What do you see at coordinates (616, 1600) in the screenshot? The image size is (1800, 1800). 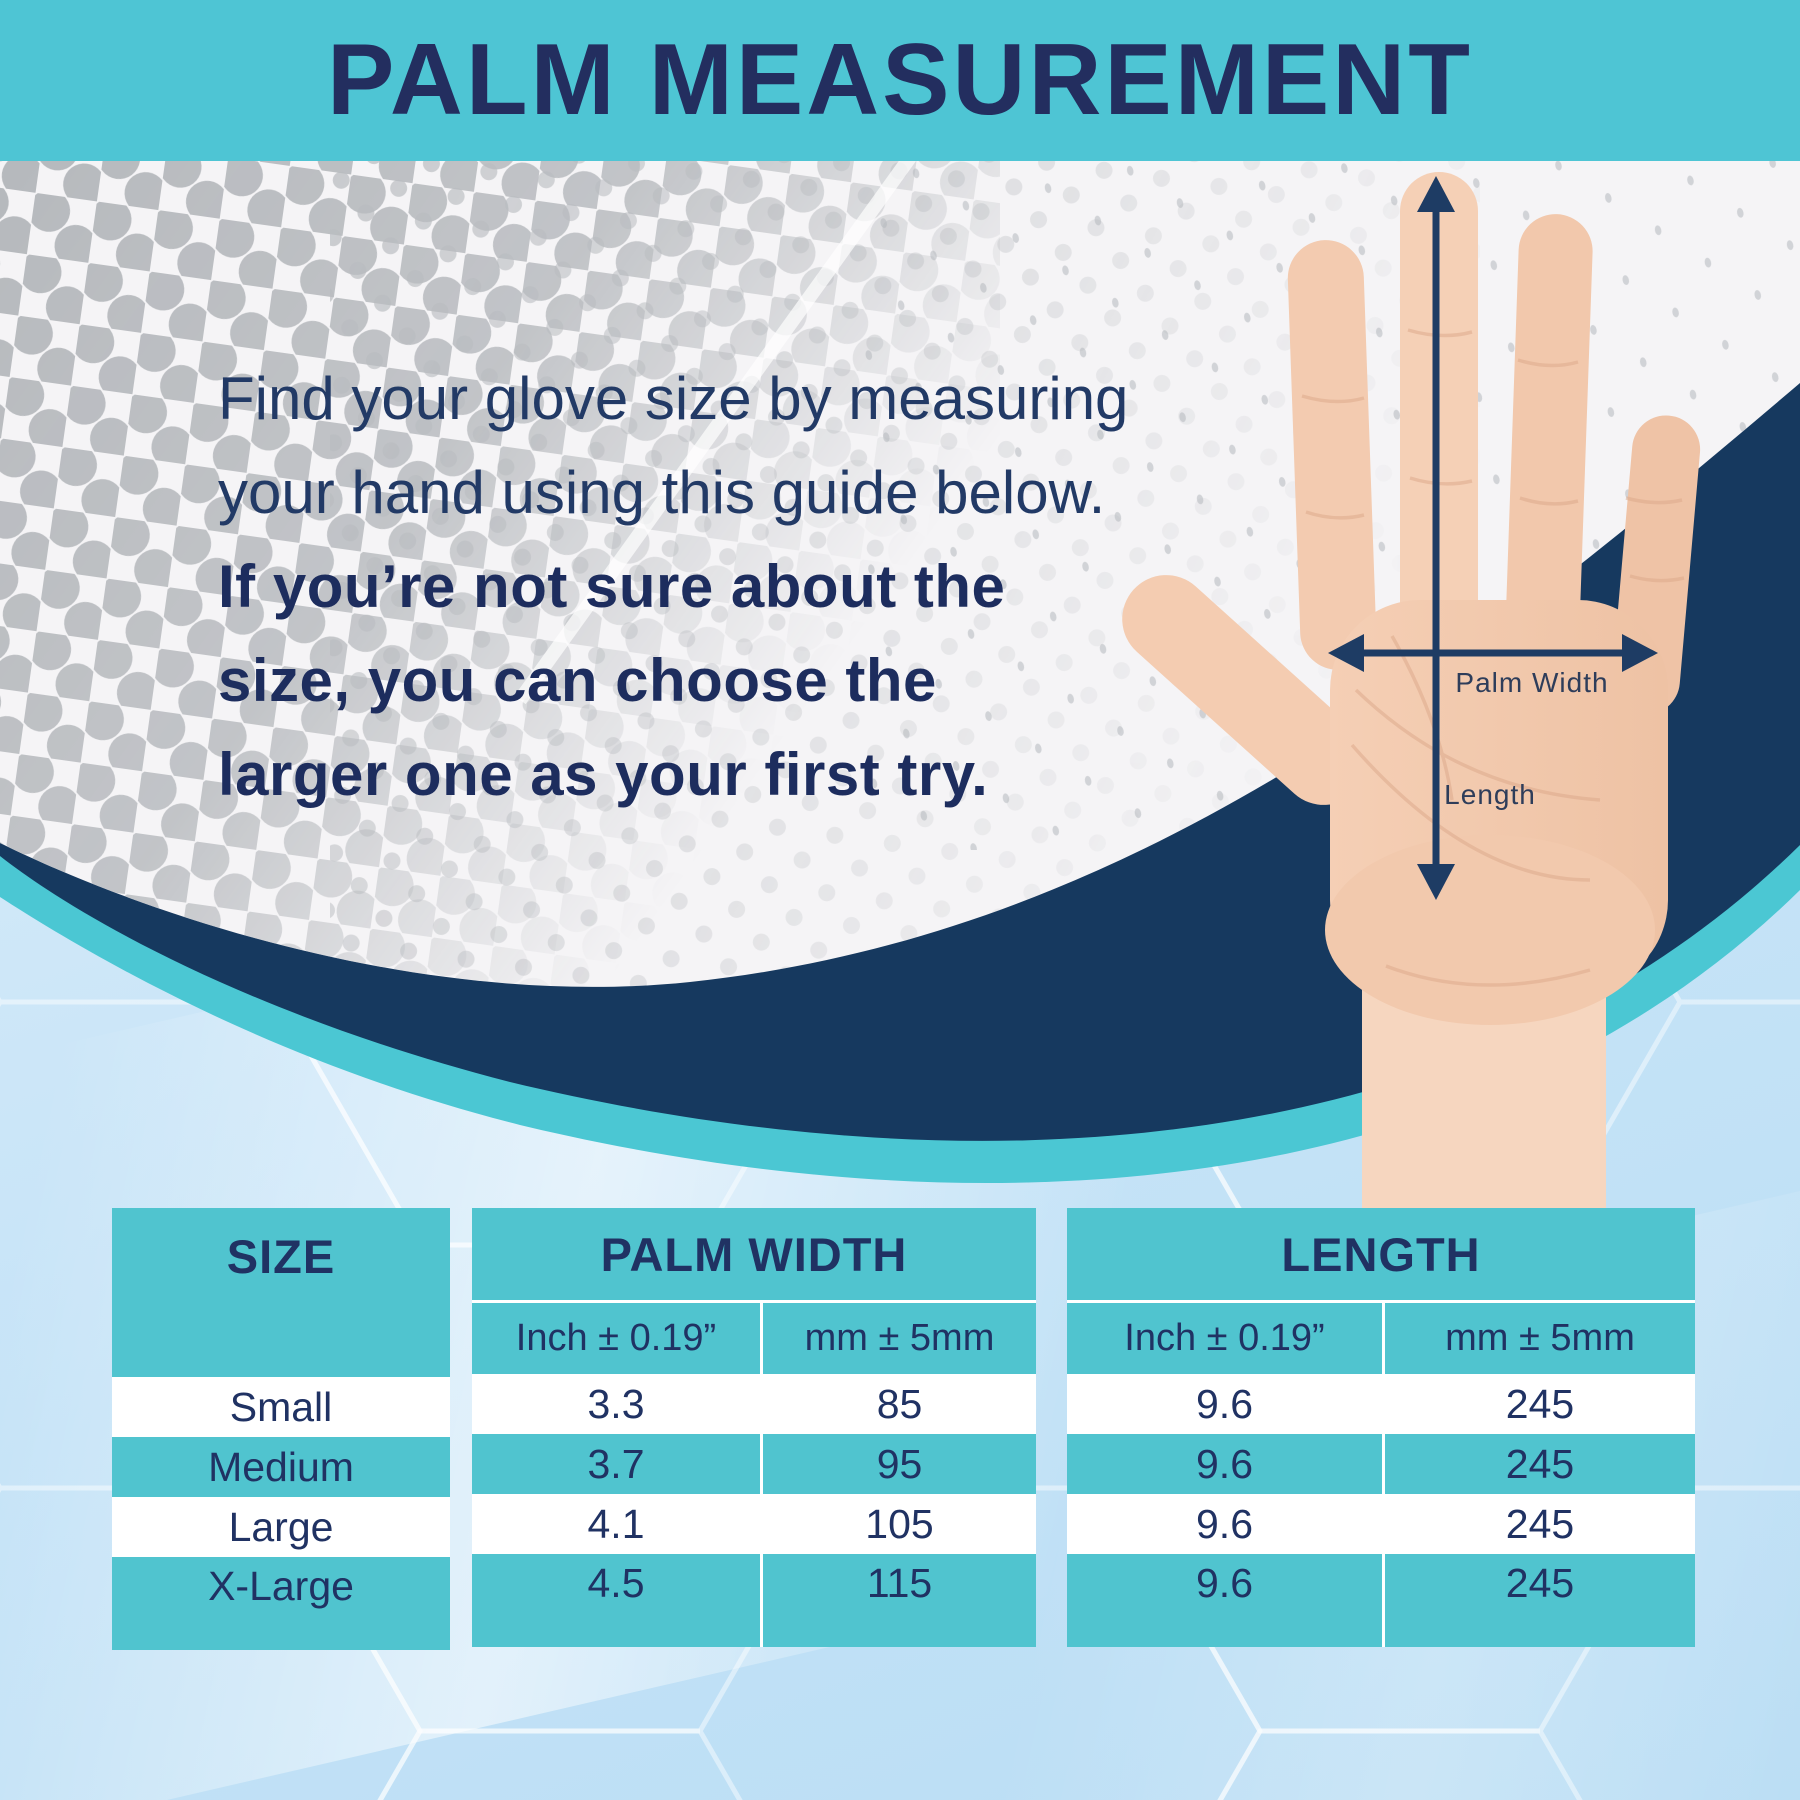 I see `cell-palm-inch: 4.5` at bounding box center [616, 1600].